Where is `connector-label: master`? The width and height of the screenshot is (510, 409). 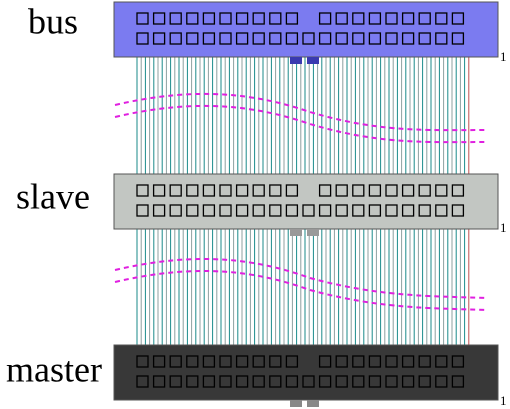
connector-label: master is located at coordinates (54, 369).